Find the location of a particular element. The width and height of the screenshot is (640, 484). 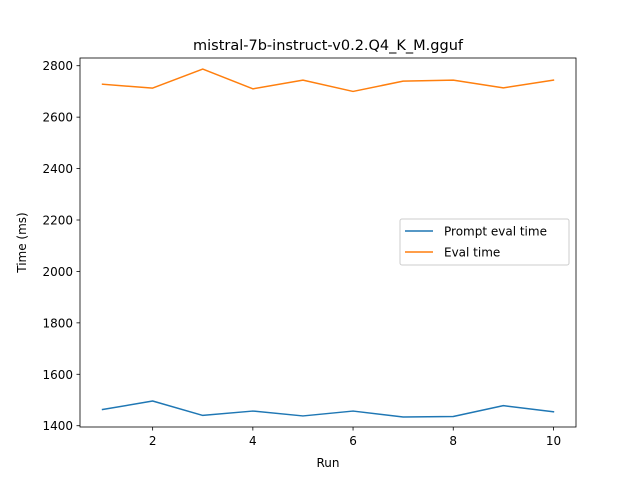

y-tick-label: 2800 is located at coordinates (57, 66).